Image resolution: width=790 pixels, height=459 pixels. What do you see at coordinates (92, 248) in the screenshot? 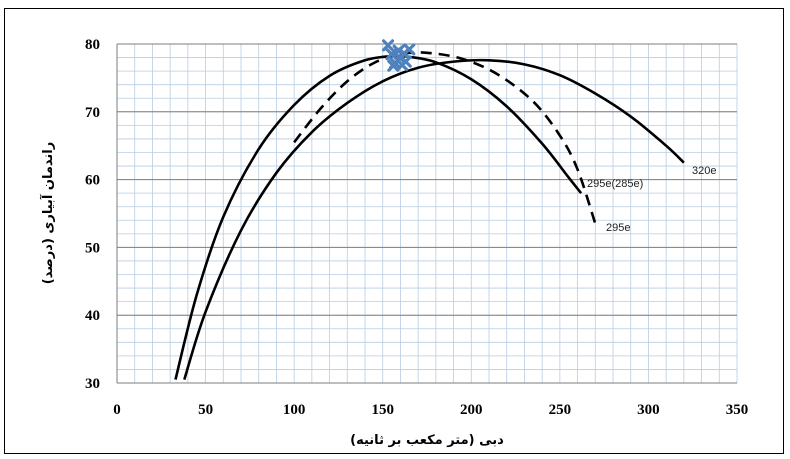
I see `y-tick-label: 50` at bounding box center [92, 248].